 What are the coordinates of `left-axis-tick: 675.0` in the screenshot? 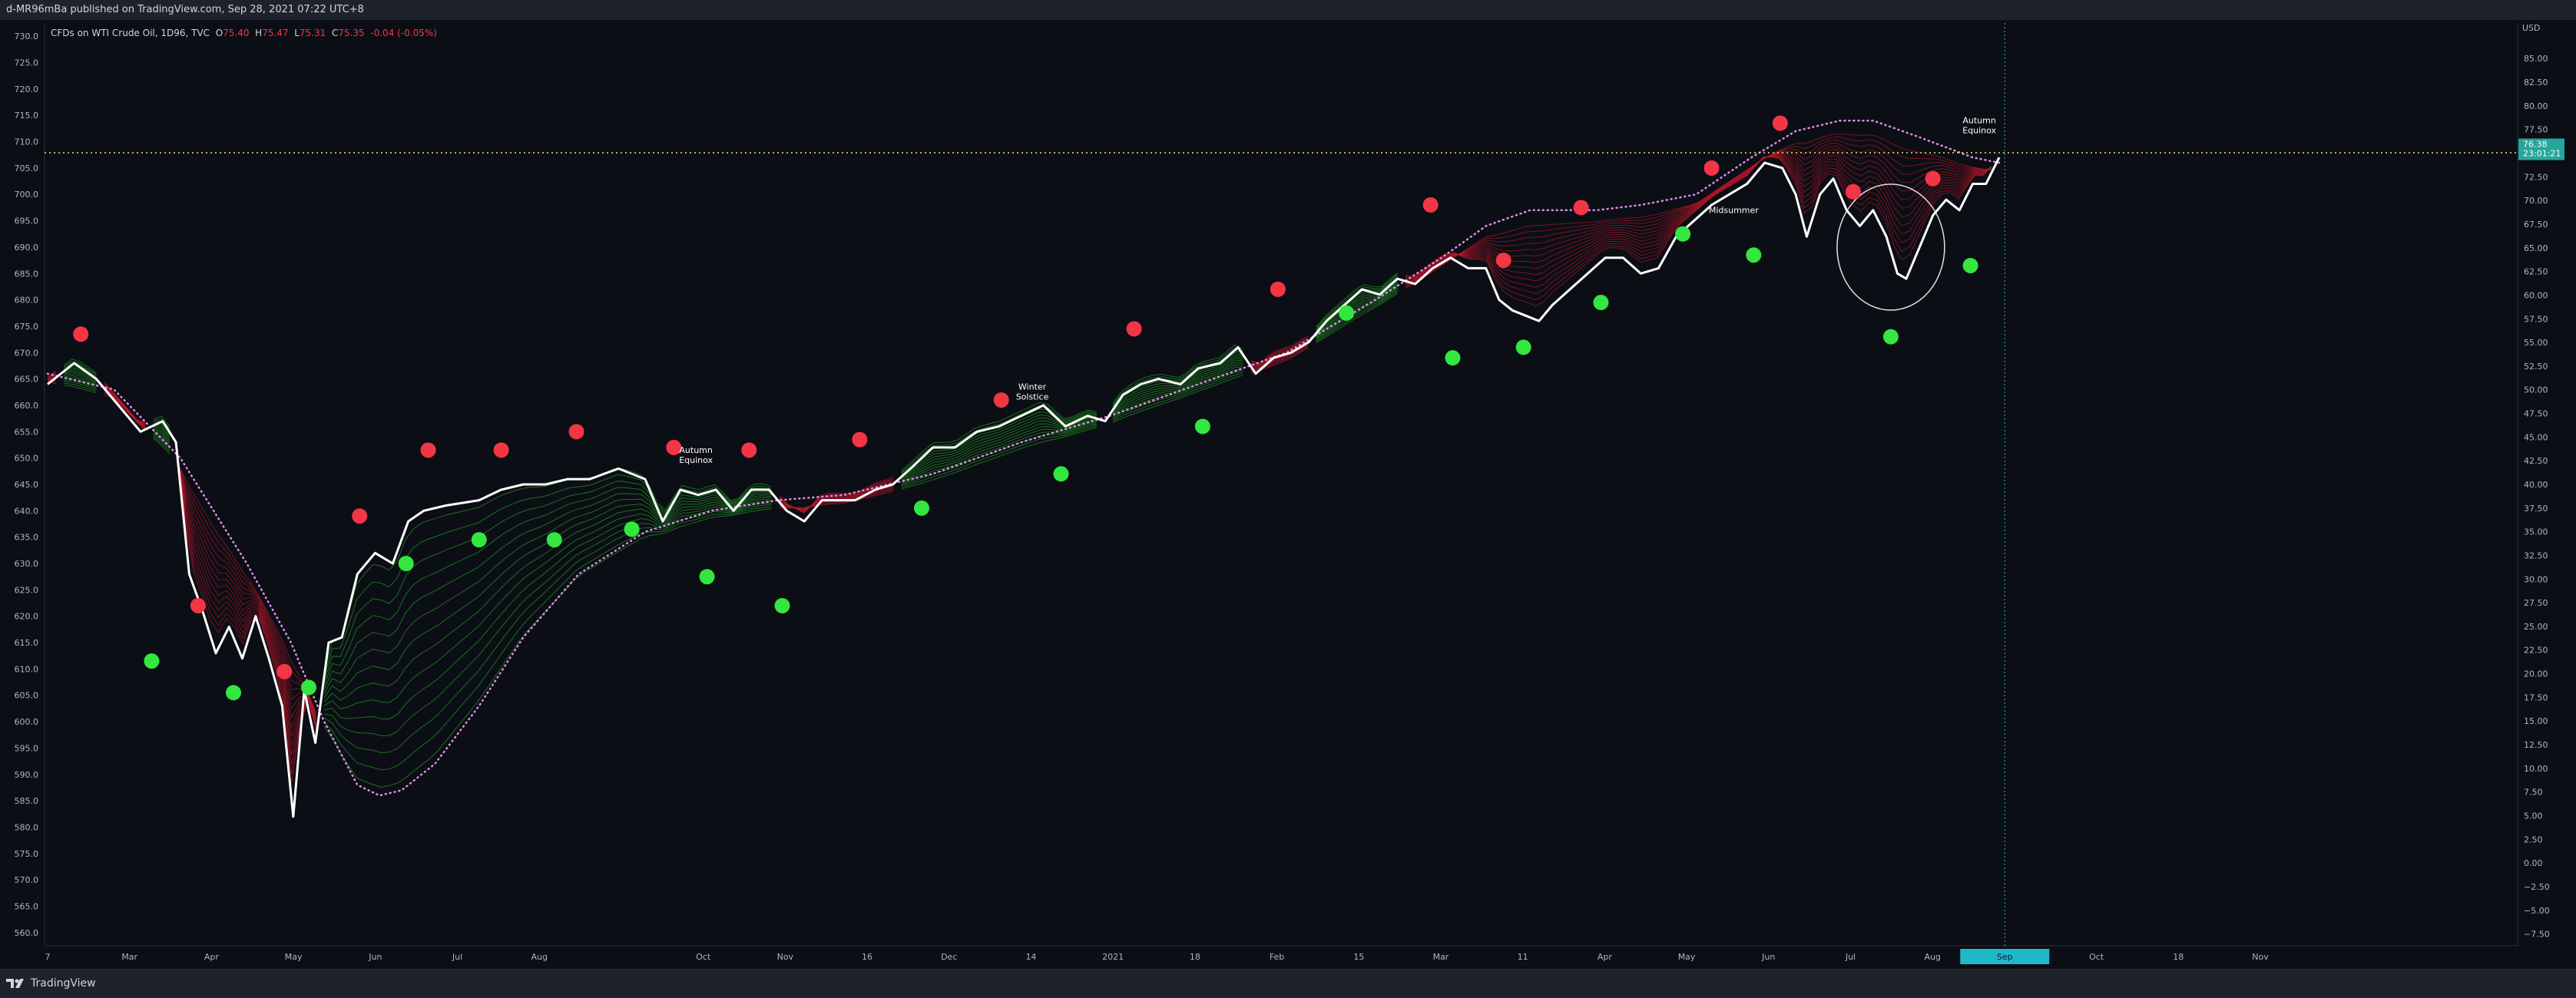 It's located at (27, 327).